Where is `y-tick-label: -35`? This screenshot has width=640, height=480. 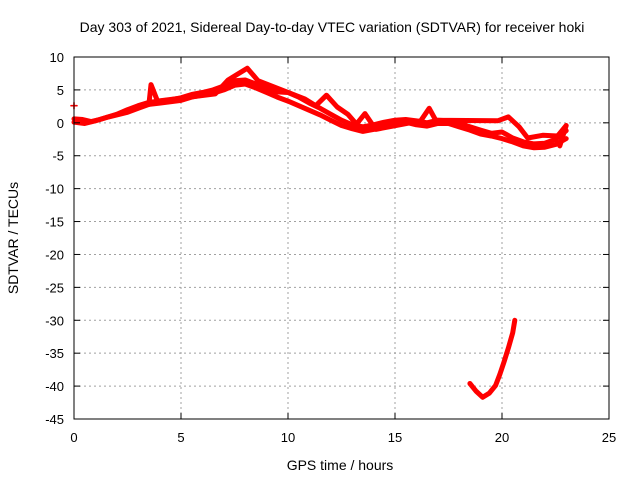
y-tick-label: -35 is located at coordinates (54, 353).